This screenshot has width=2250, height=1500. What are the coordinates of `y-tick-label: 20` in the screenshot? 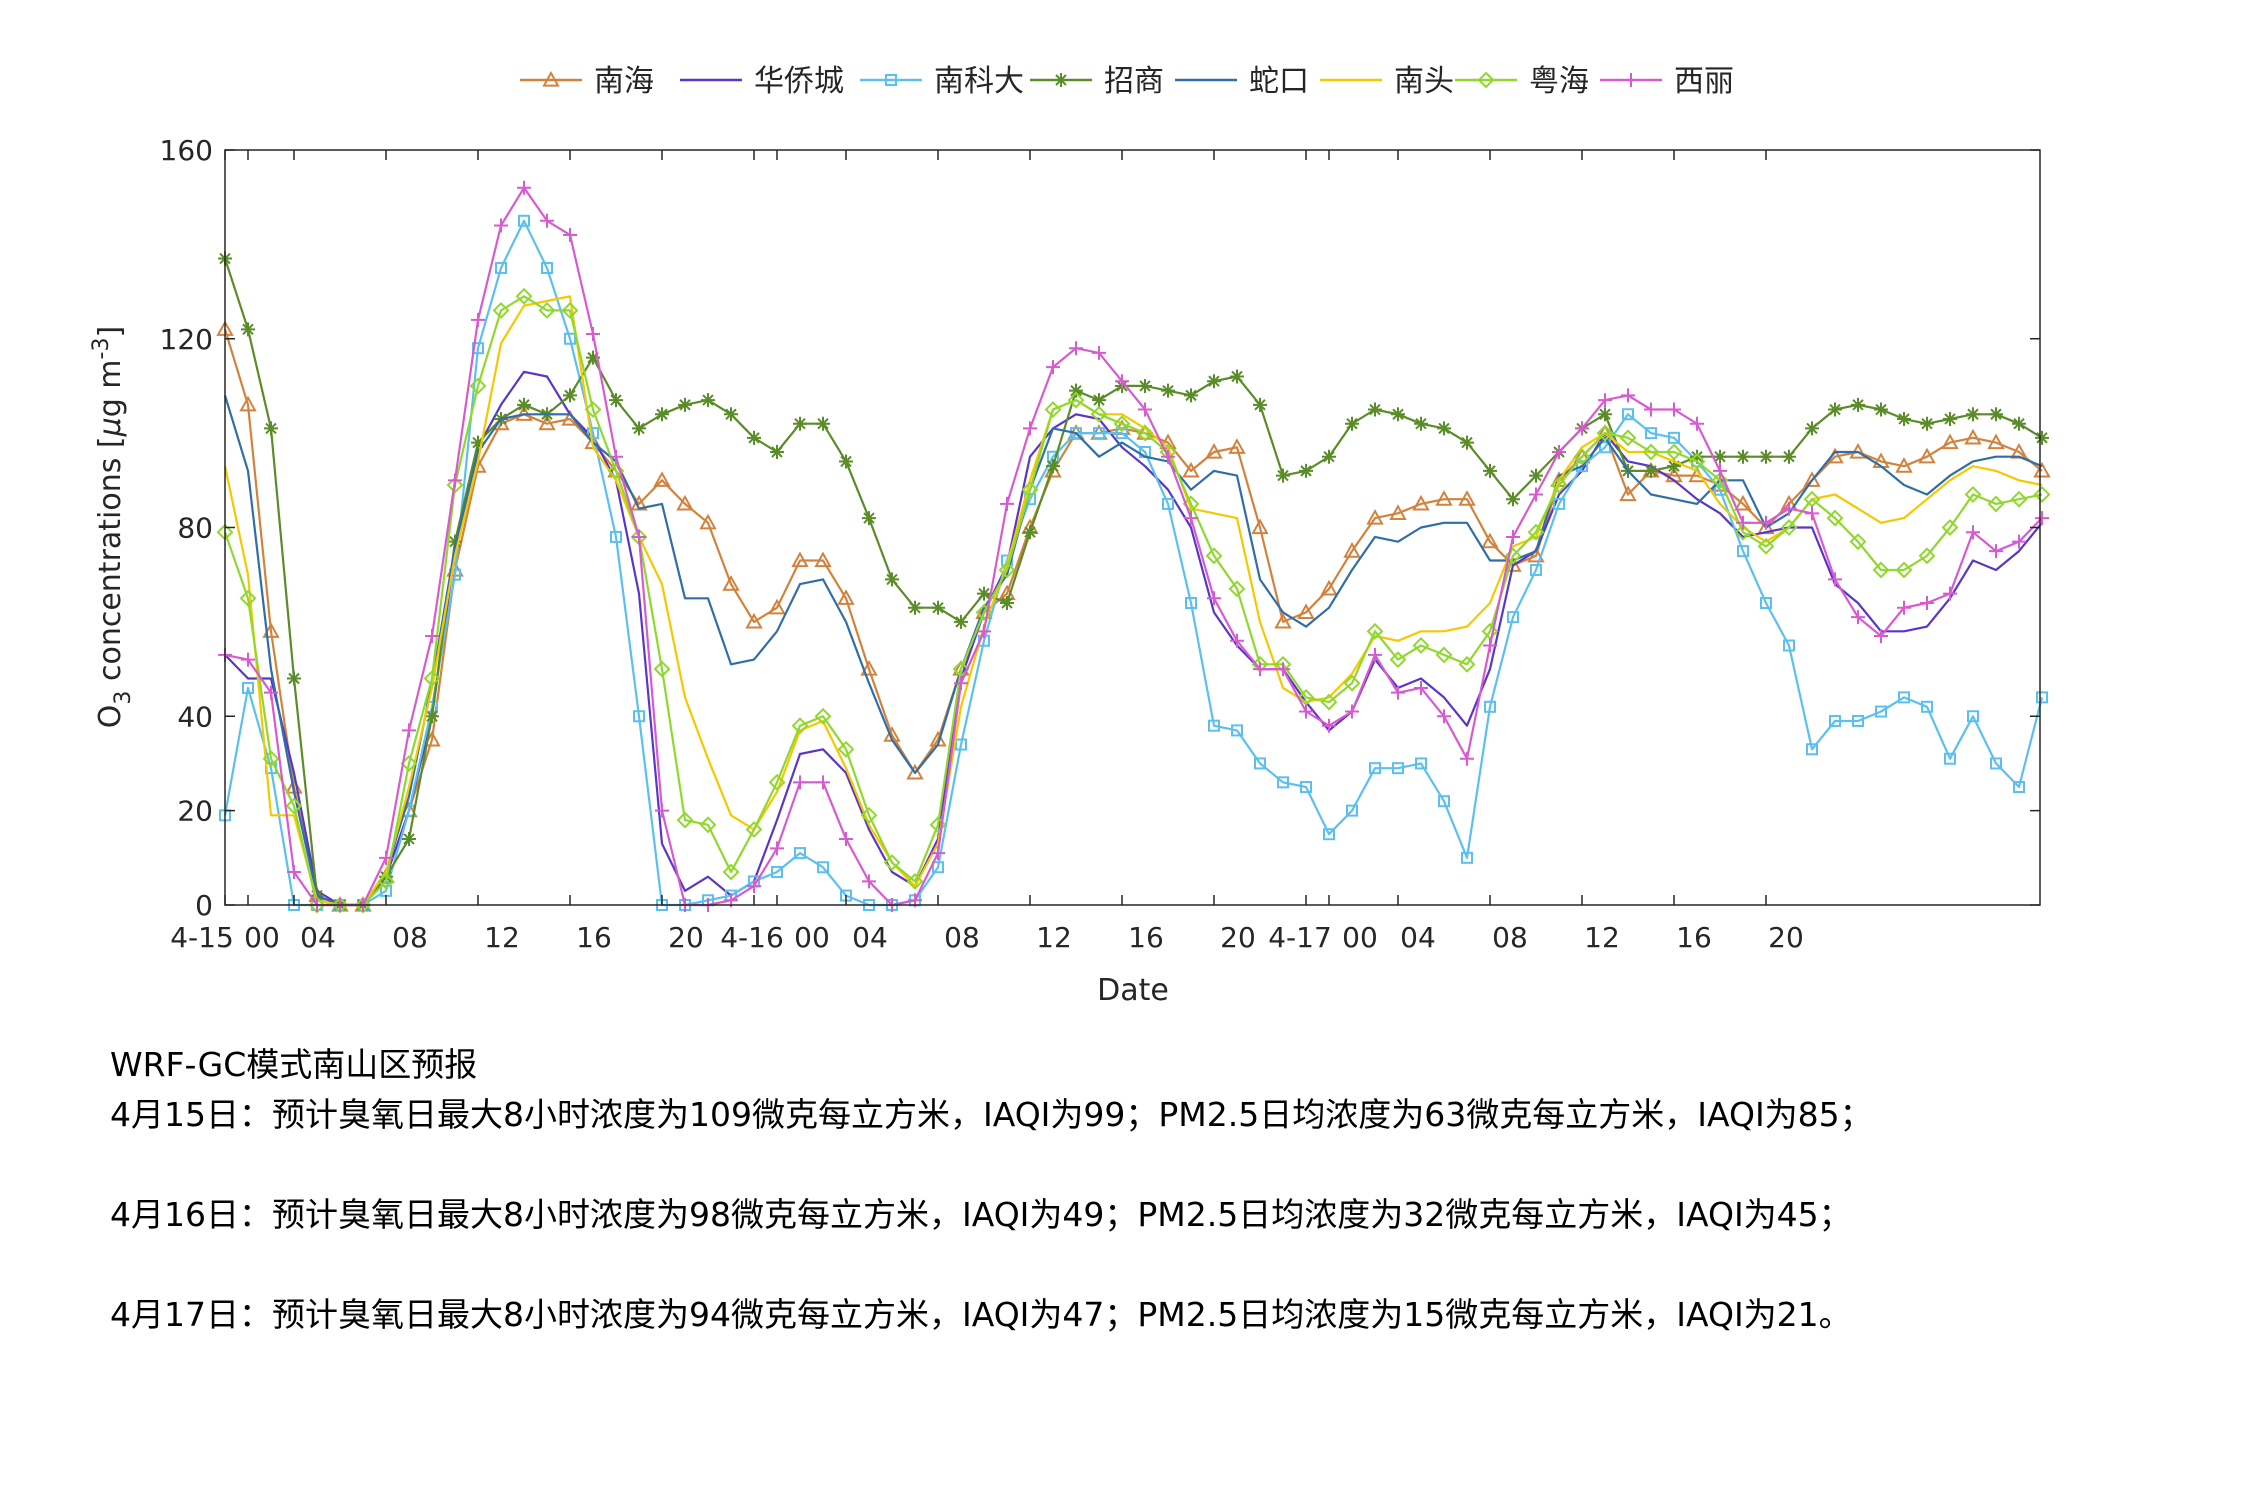 It's located at (195, 811).